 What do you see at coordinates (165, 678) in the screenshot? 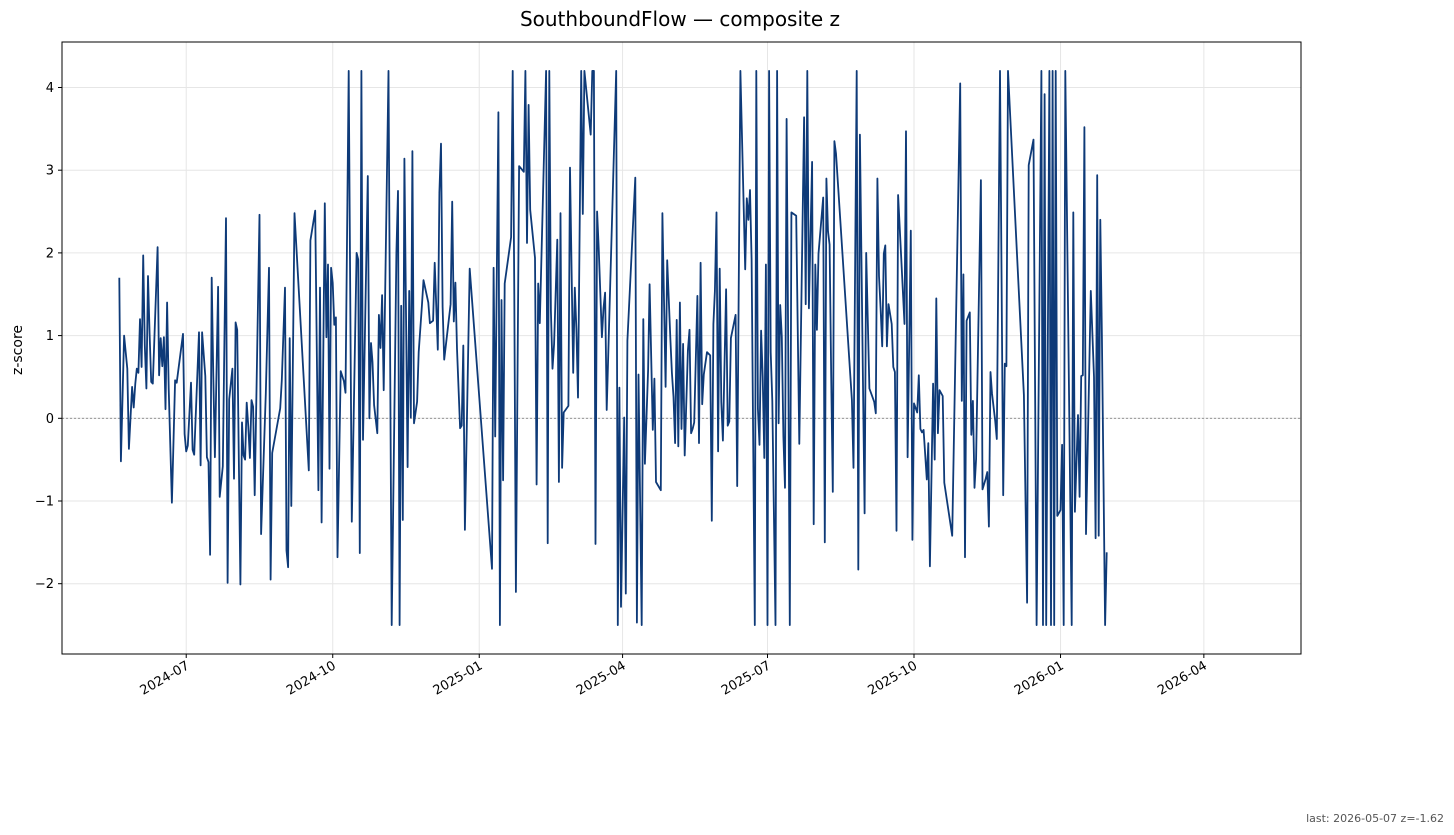
I see `x-tick-label: 2024-07` at bounding box center [165, 678].